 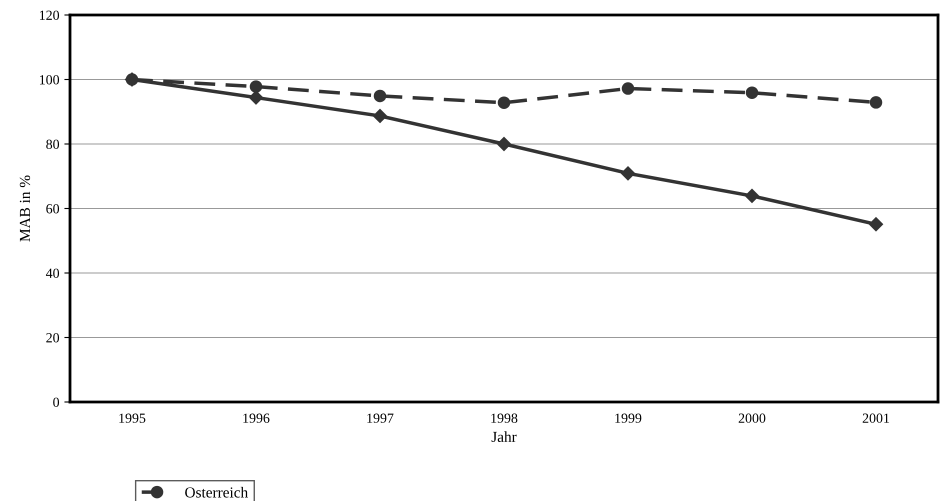 I want to click on y-tick-label: 40, so click(x=53, y=273).